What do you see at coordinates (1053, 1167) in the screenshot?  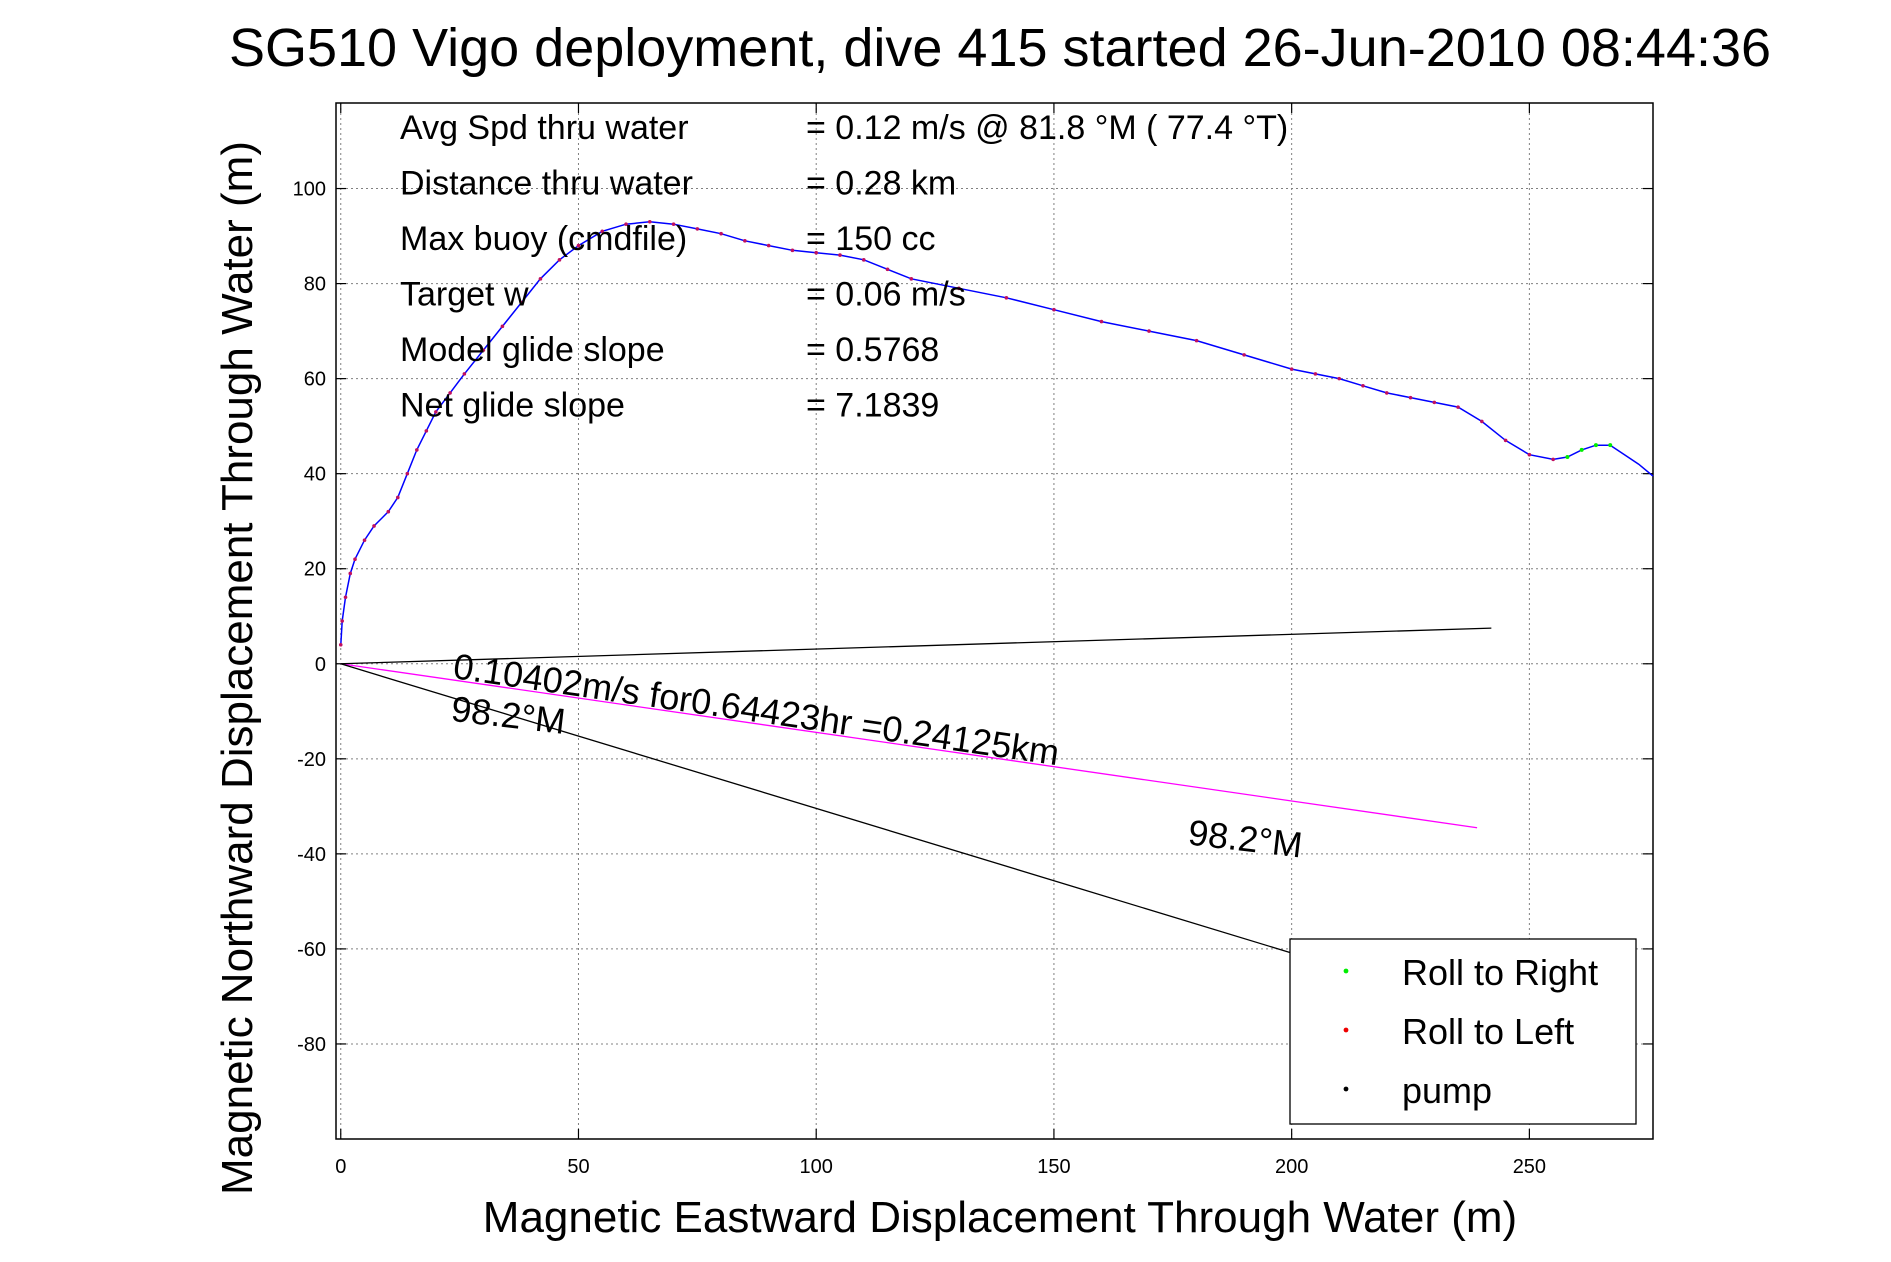 I see `x-tick-label: 150` at bounding box center [1053, 1167].